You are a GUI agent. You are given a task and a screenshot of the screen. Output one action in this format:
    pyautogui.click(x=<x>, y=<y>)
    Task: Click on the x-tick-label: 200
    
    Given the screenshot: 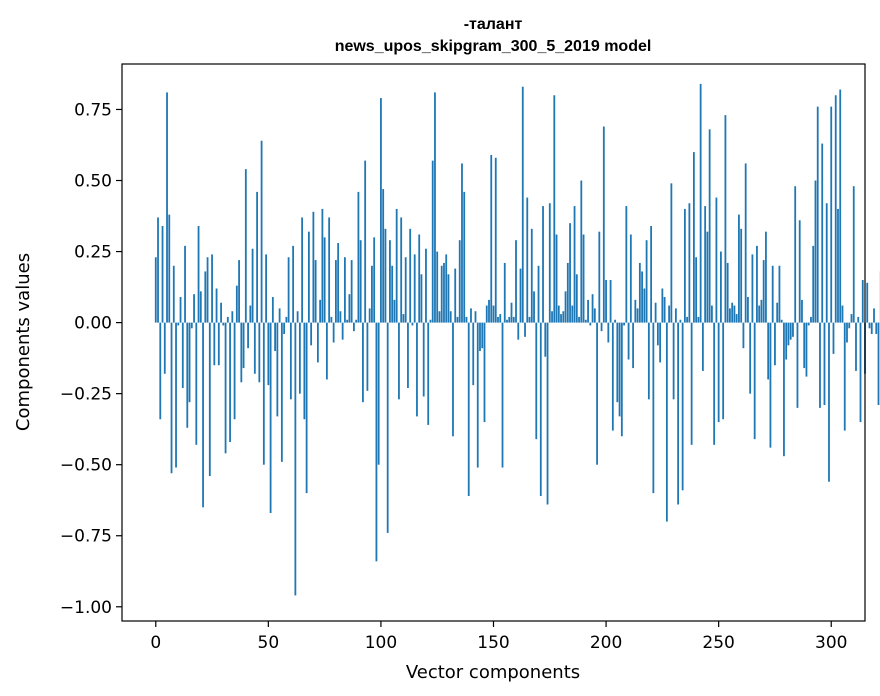 What is the action you would take?
    pyautogui.click(x=606, y=643)
    